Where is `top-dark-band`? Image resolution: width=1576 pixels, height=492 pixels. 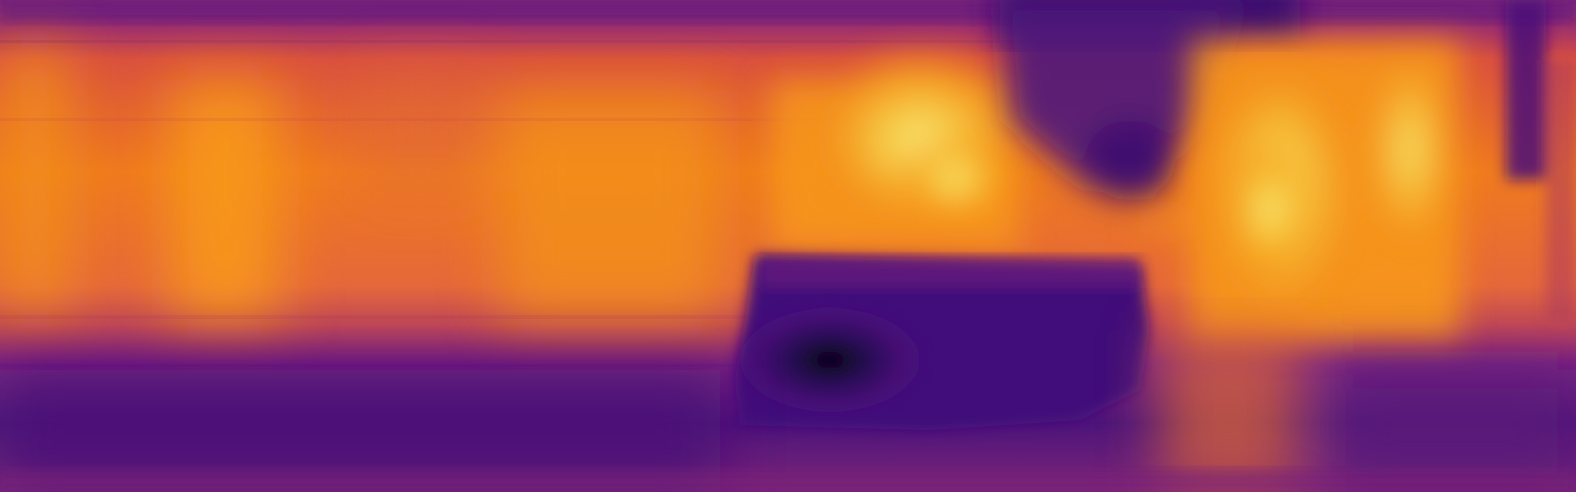 top-dark-band is located at coordinates (788, 11).